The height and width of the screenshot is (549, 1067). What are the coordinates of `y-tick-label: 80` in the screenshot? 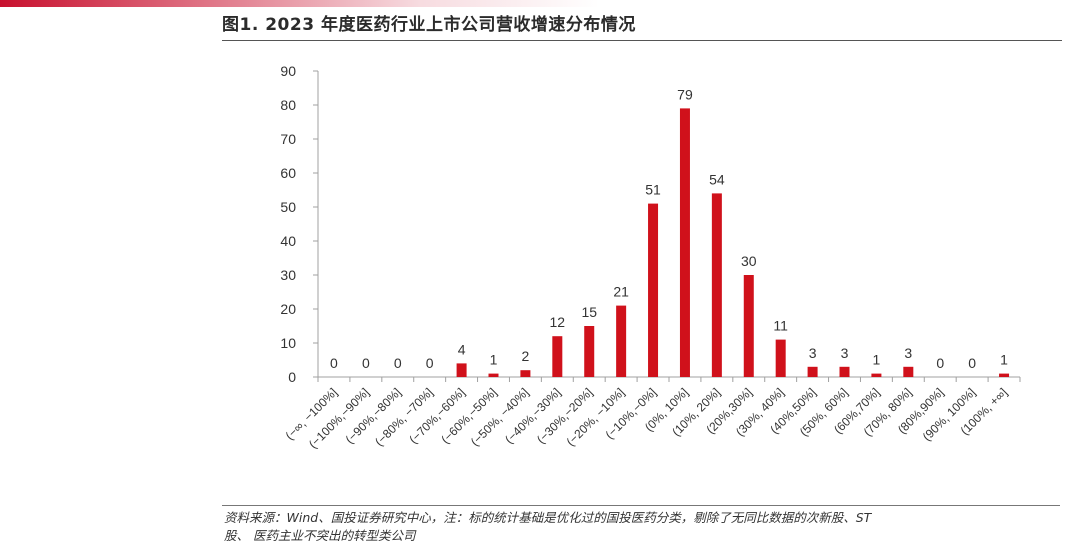 It's located at (288, 105).